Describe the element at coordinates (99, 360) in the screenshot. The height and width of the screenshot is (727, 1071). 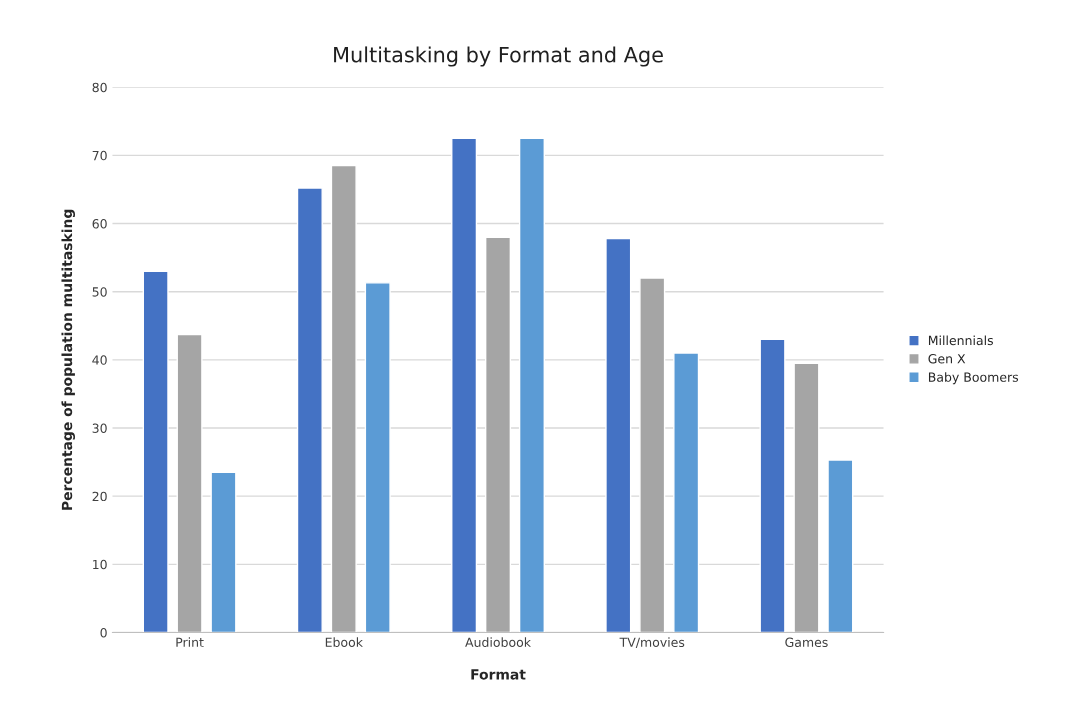
I see `y-tick-label: 40` at that location.